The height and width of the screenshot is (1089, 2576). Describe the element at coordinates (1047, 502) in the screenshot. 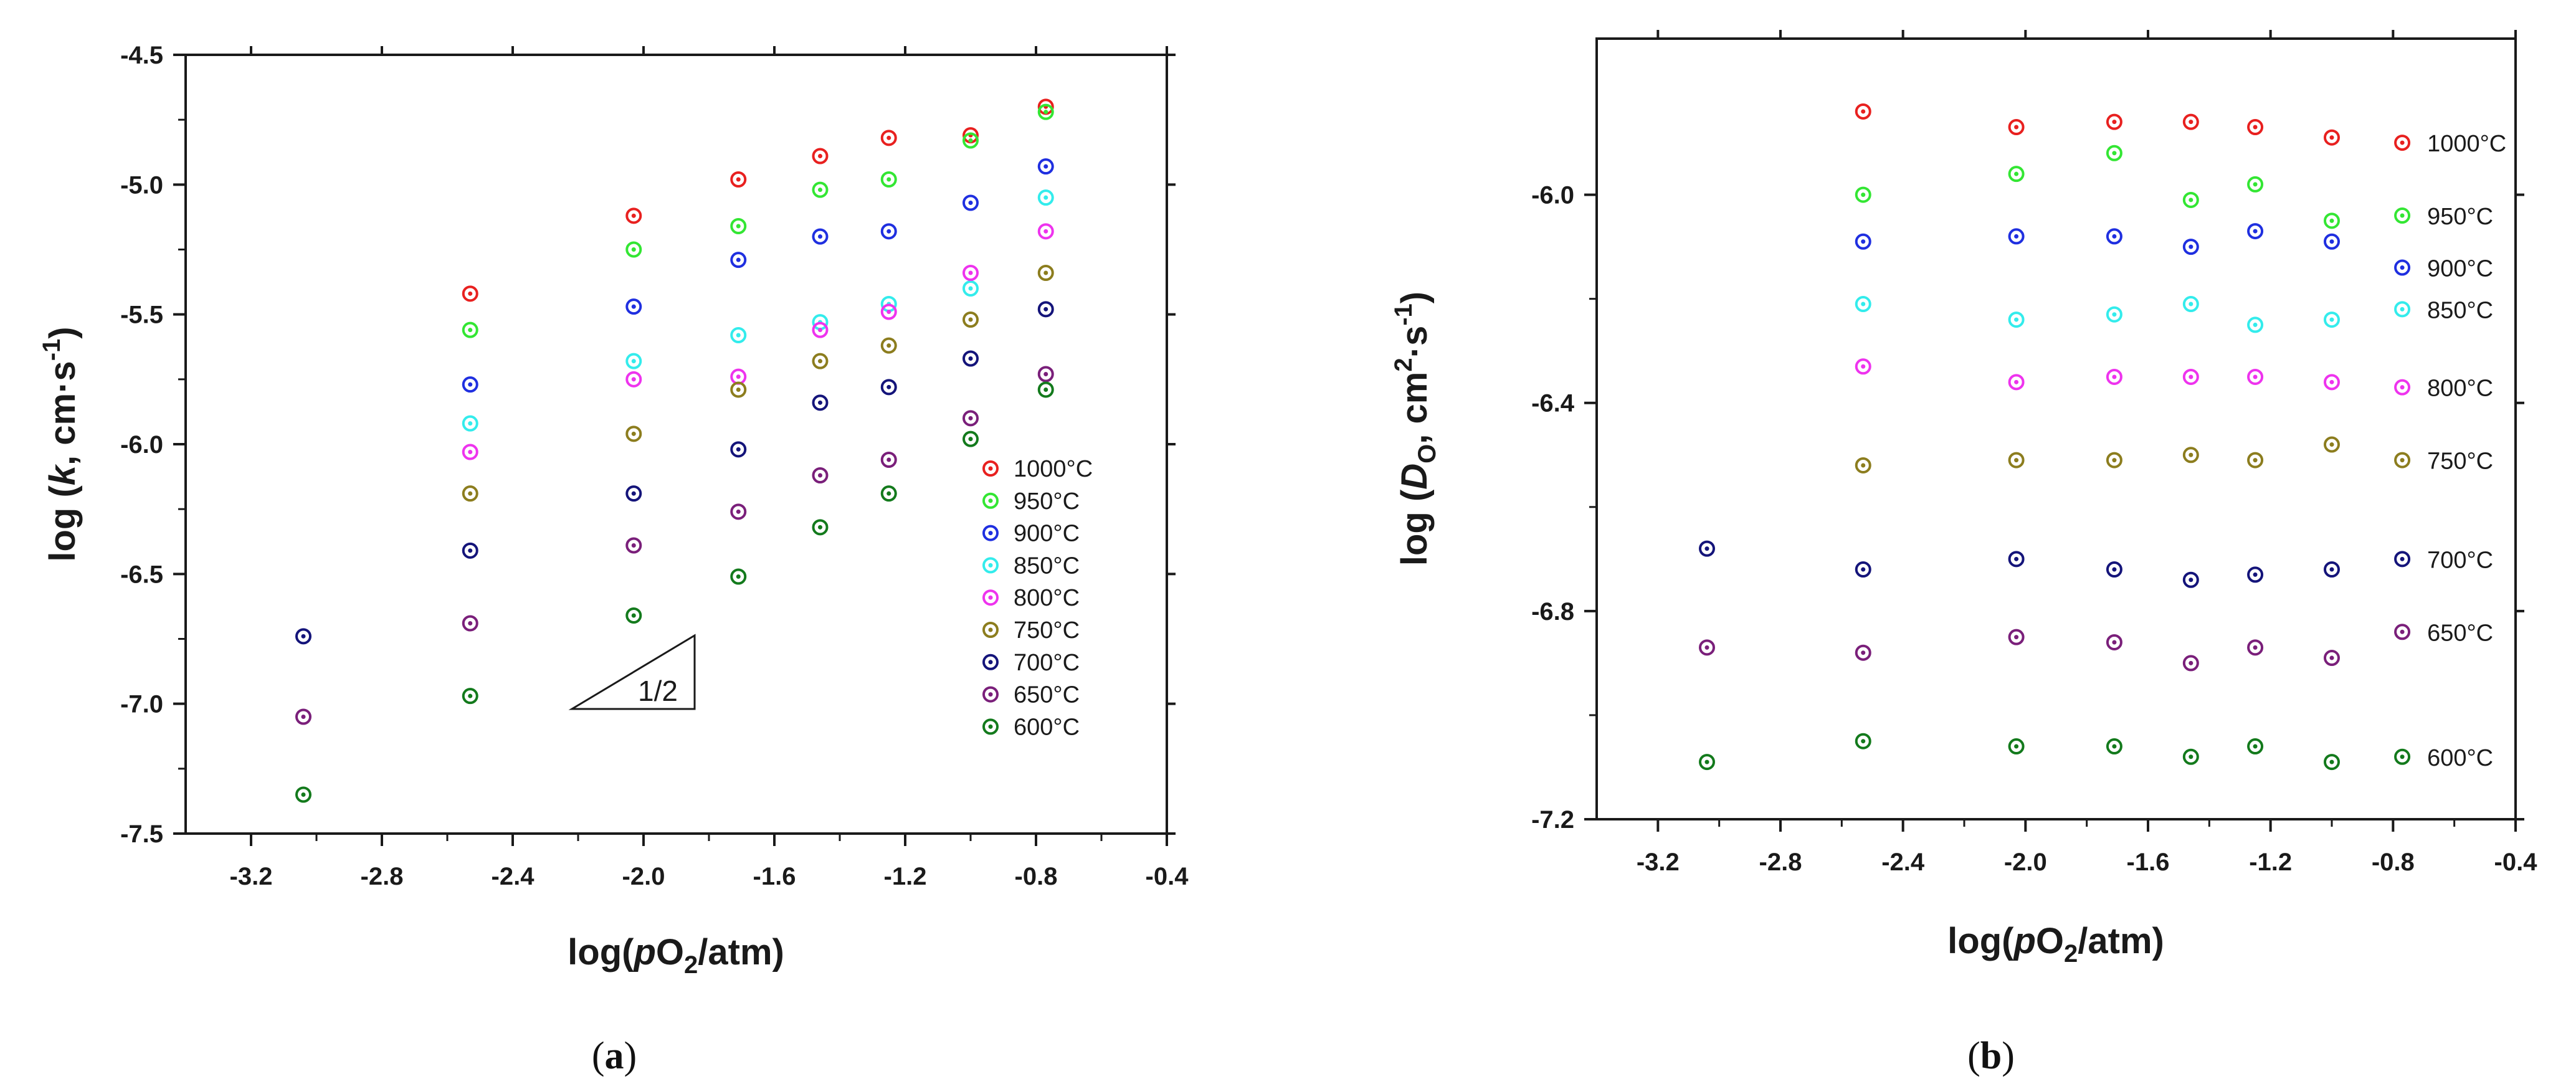

I see `chart-a-legend-label: 950°C` at that location.